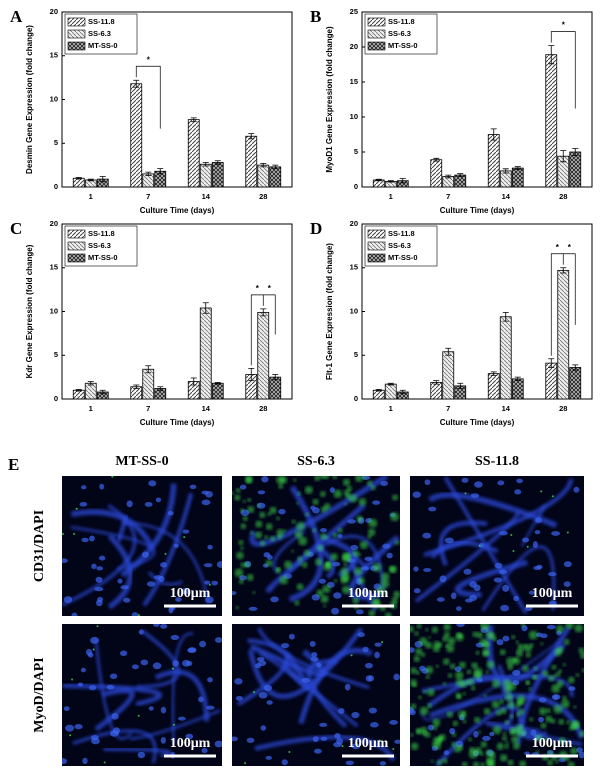 The image size is (600, 784). Describe the element at coordinates (496, 545) in the screenshot. I see `image-content` at that location.